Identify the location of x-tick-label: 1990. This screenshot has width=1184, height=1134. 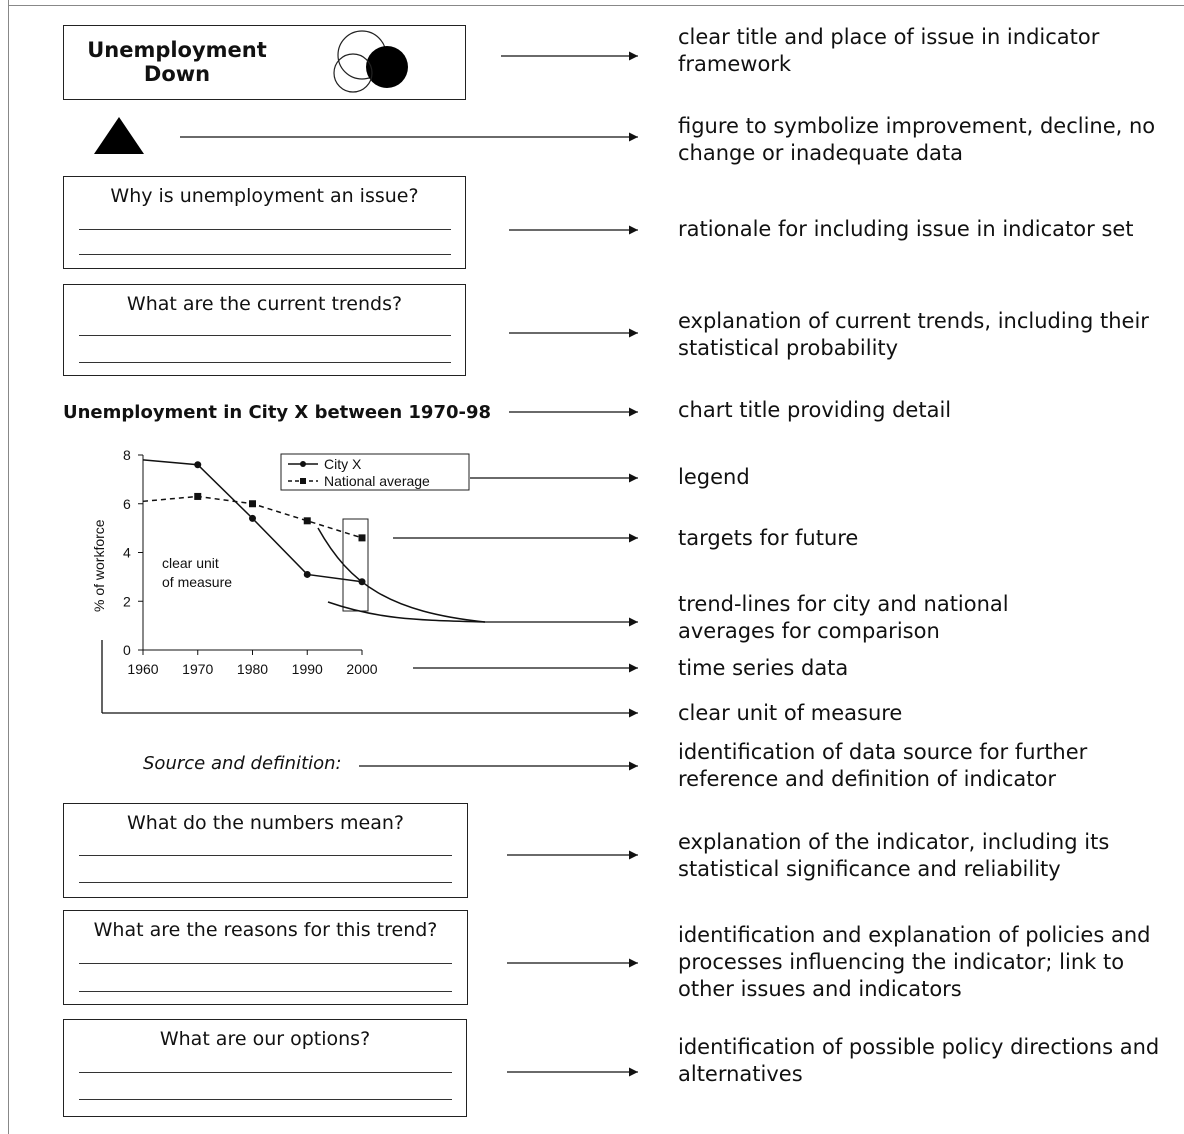
(307, 669).